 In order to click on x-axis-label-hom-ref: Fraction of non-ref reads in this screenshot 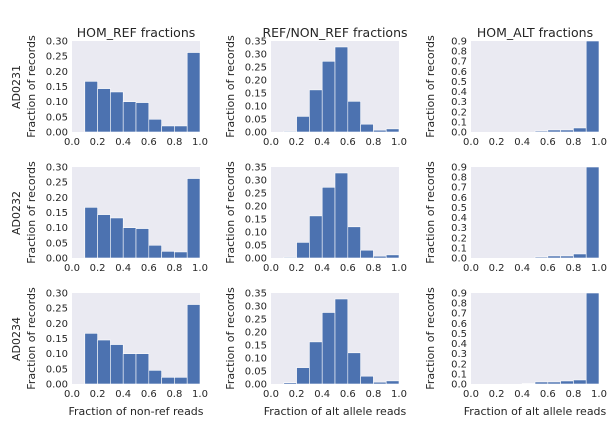, I will do `click(135, 411)`.